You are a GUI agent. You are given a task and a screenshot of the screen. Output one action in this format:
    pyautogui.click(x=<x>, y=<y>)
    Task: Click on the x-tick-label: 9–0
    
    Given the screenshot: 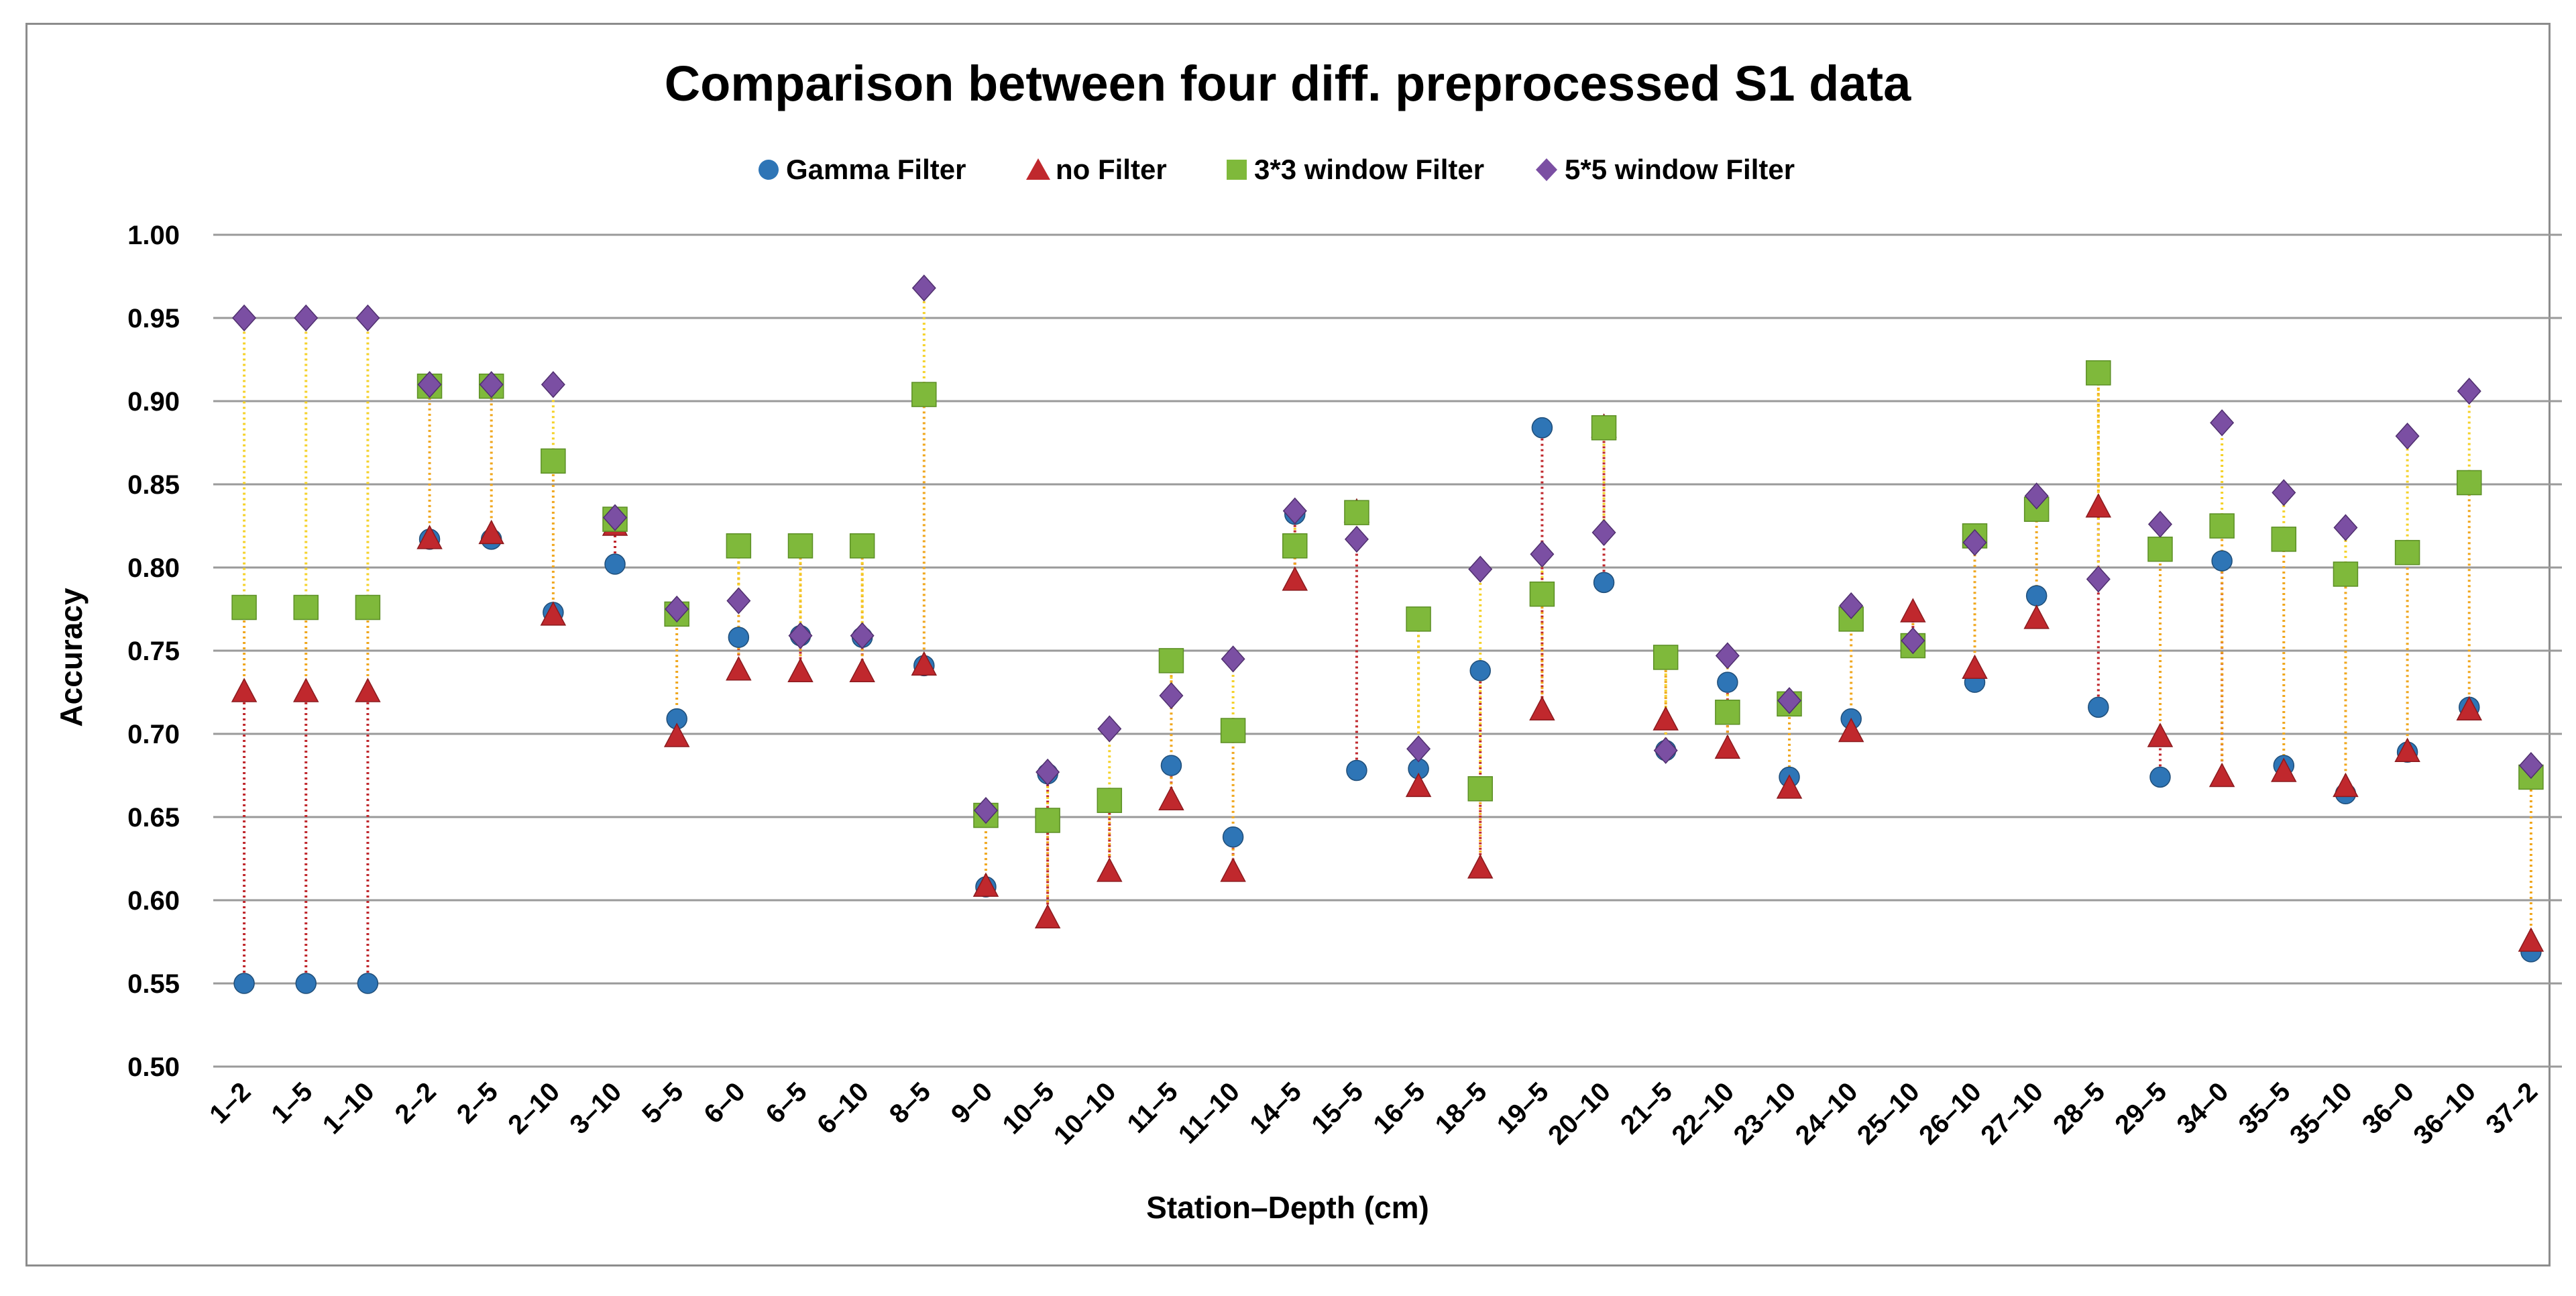 What is the action you would take?
    pyautogui.click(x=972, y=1103)
    